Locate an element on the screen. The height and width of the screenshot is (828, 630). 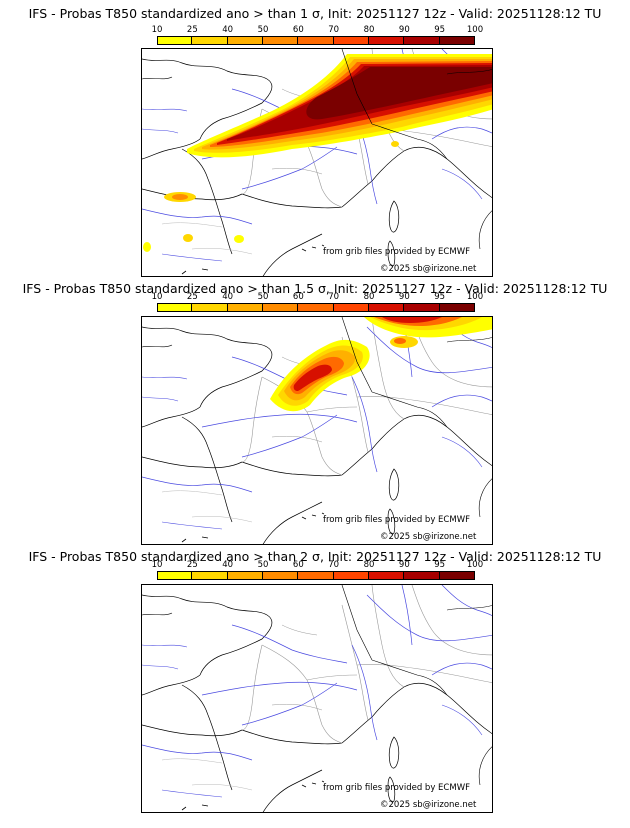
panel-3-credit-source: from grib files provided by ECMWF is located at coordinates (396, 788).